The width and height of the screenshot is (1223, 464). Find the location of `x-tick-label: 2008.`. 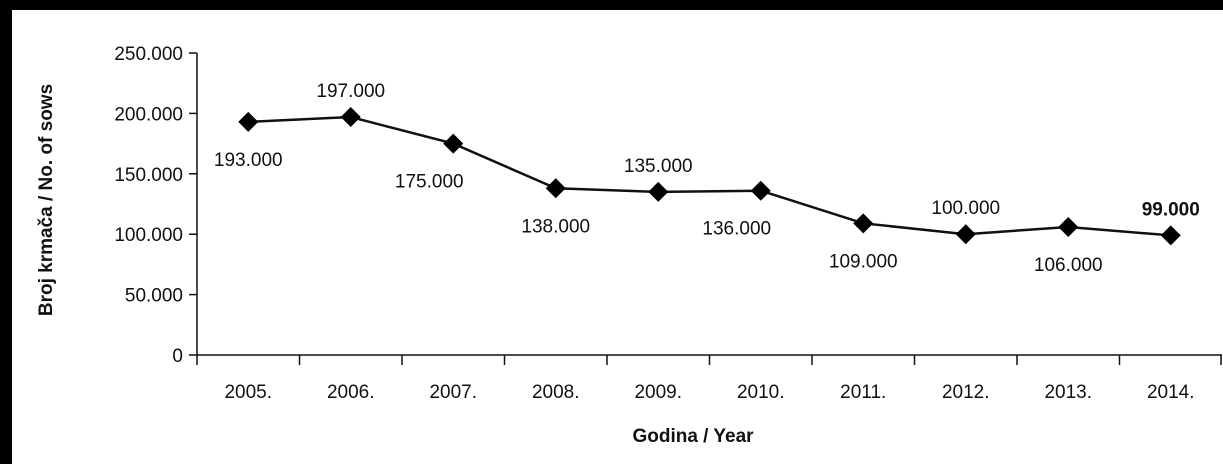

x-tick-label: 2008. is located at coordinates (556, 392).